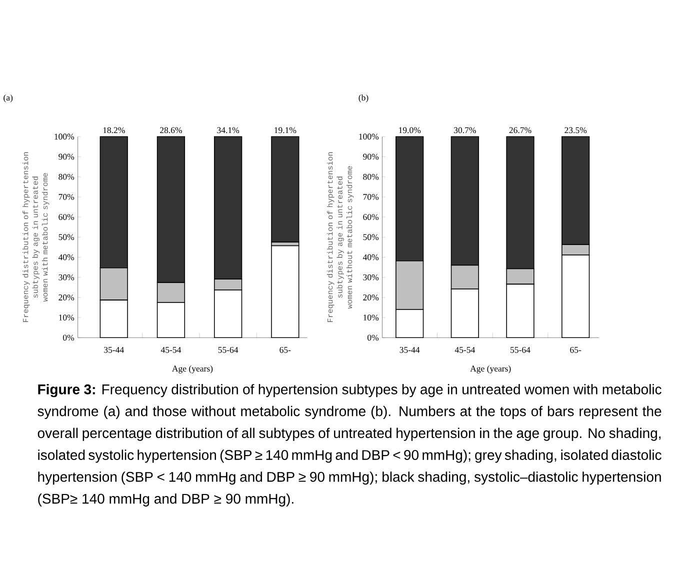 Image resolution: width=677 pixels, height=581 pixels. What do you see at coordinates (410, 130) in the screenshot?
I see `annotation: 19.0%` at bounding box center [410, 130].